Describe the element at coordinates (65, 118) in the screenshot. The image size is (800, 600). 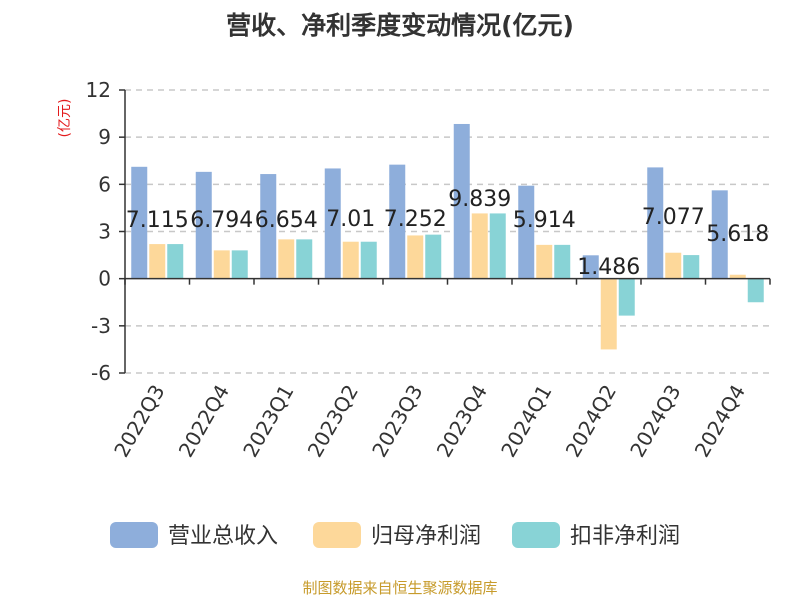
I see `y-axis-unit-label: (亿元)` at that location.